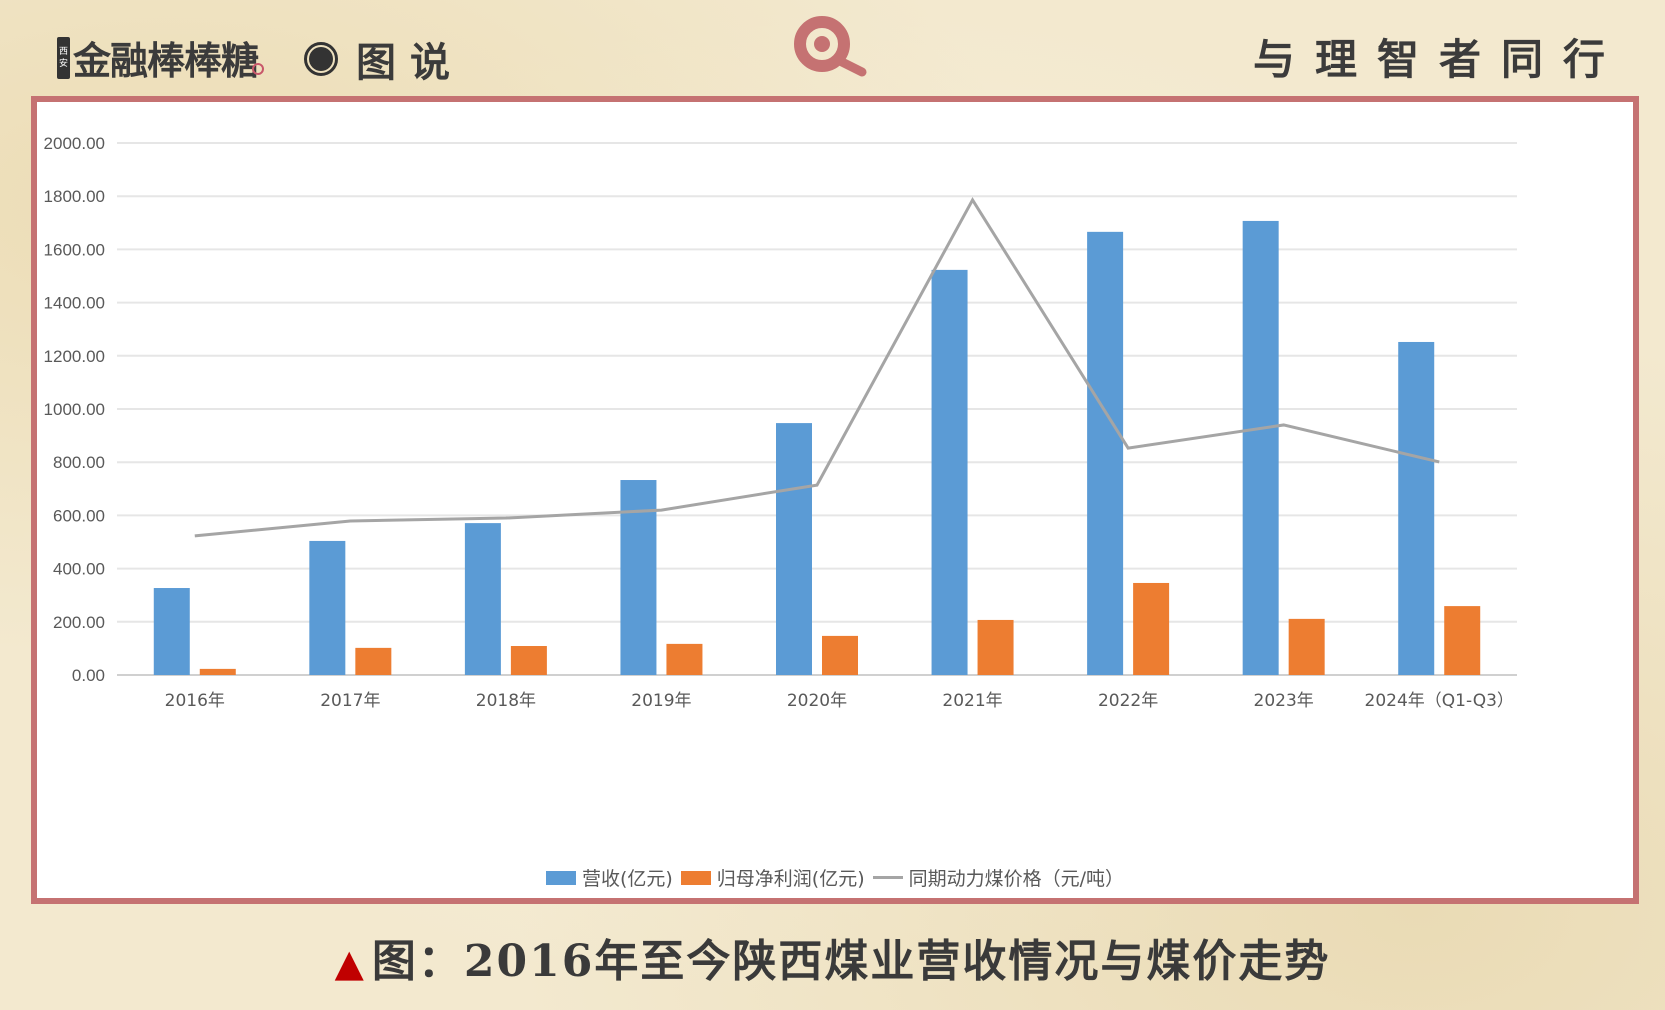  Describe the element at coordinates (1284, 701) in the screenshot. I see `x-tick-label: 2023年` at that location.